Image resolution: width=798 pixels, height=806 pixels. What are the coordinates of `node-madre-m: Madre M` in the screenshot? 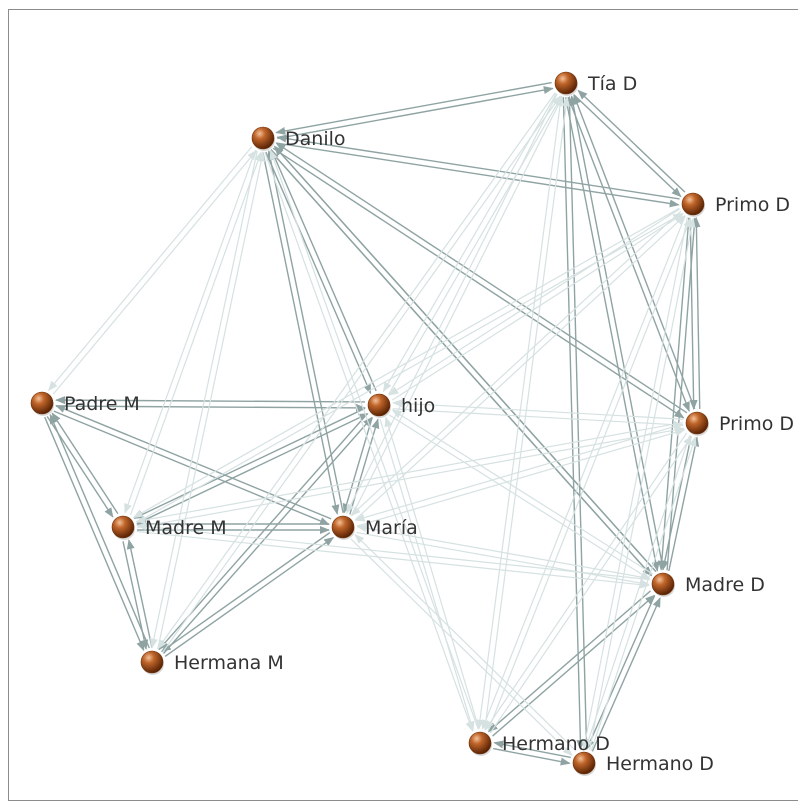 It's located at (169, 527).